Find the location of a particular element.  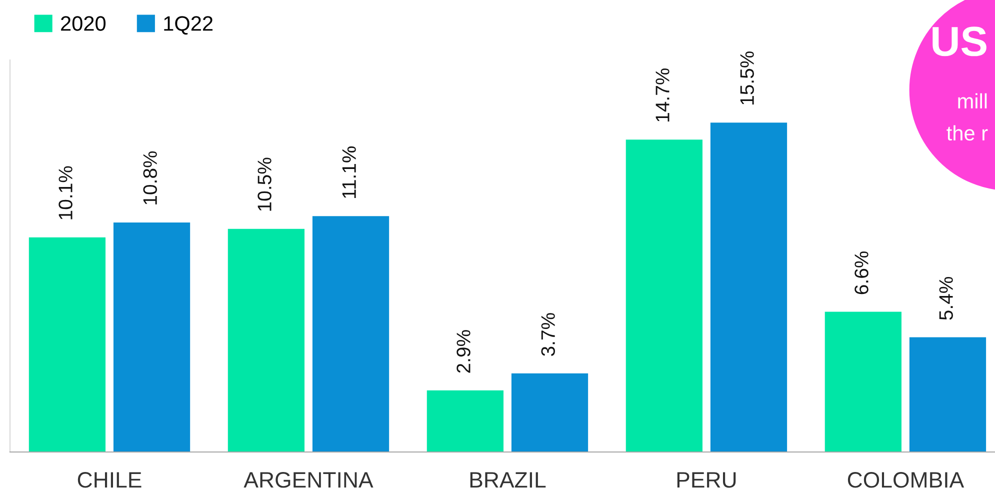

text: US is located at coordinates (959, 41).